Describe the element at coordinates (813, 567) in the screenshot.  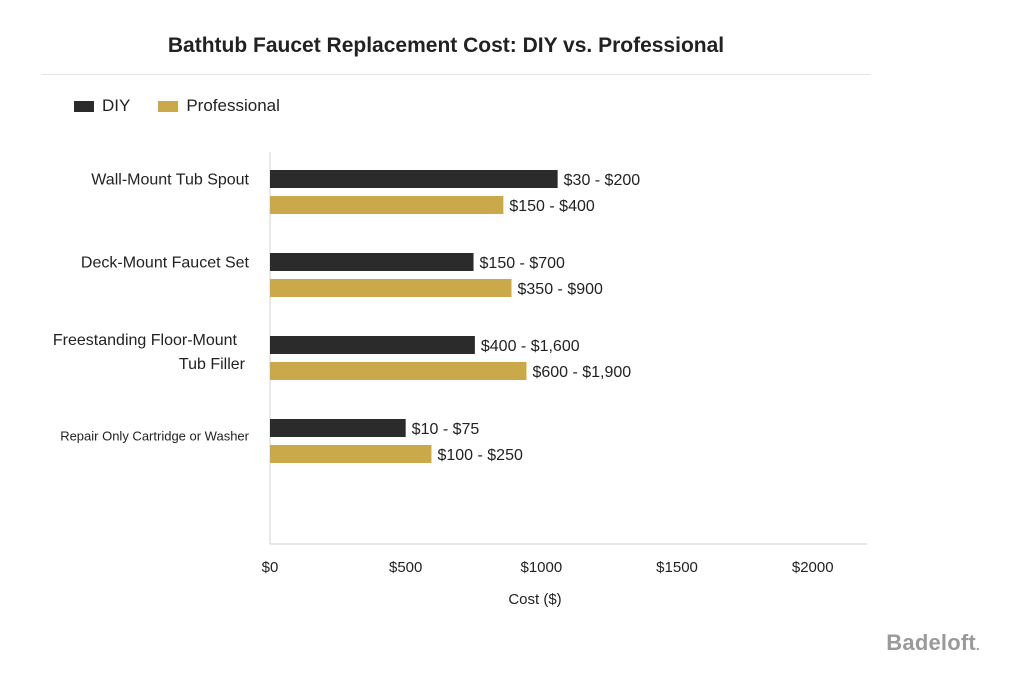
I see `x-tick-label: $2000` at that location.